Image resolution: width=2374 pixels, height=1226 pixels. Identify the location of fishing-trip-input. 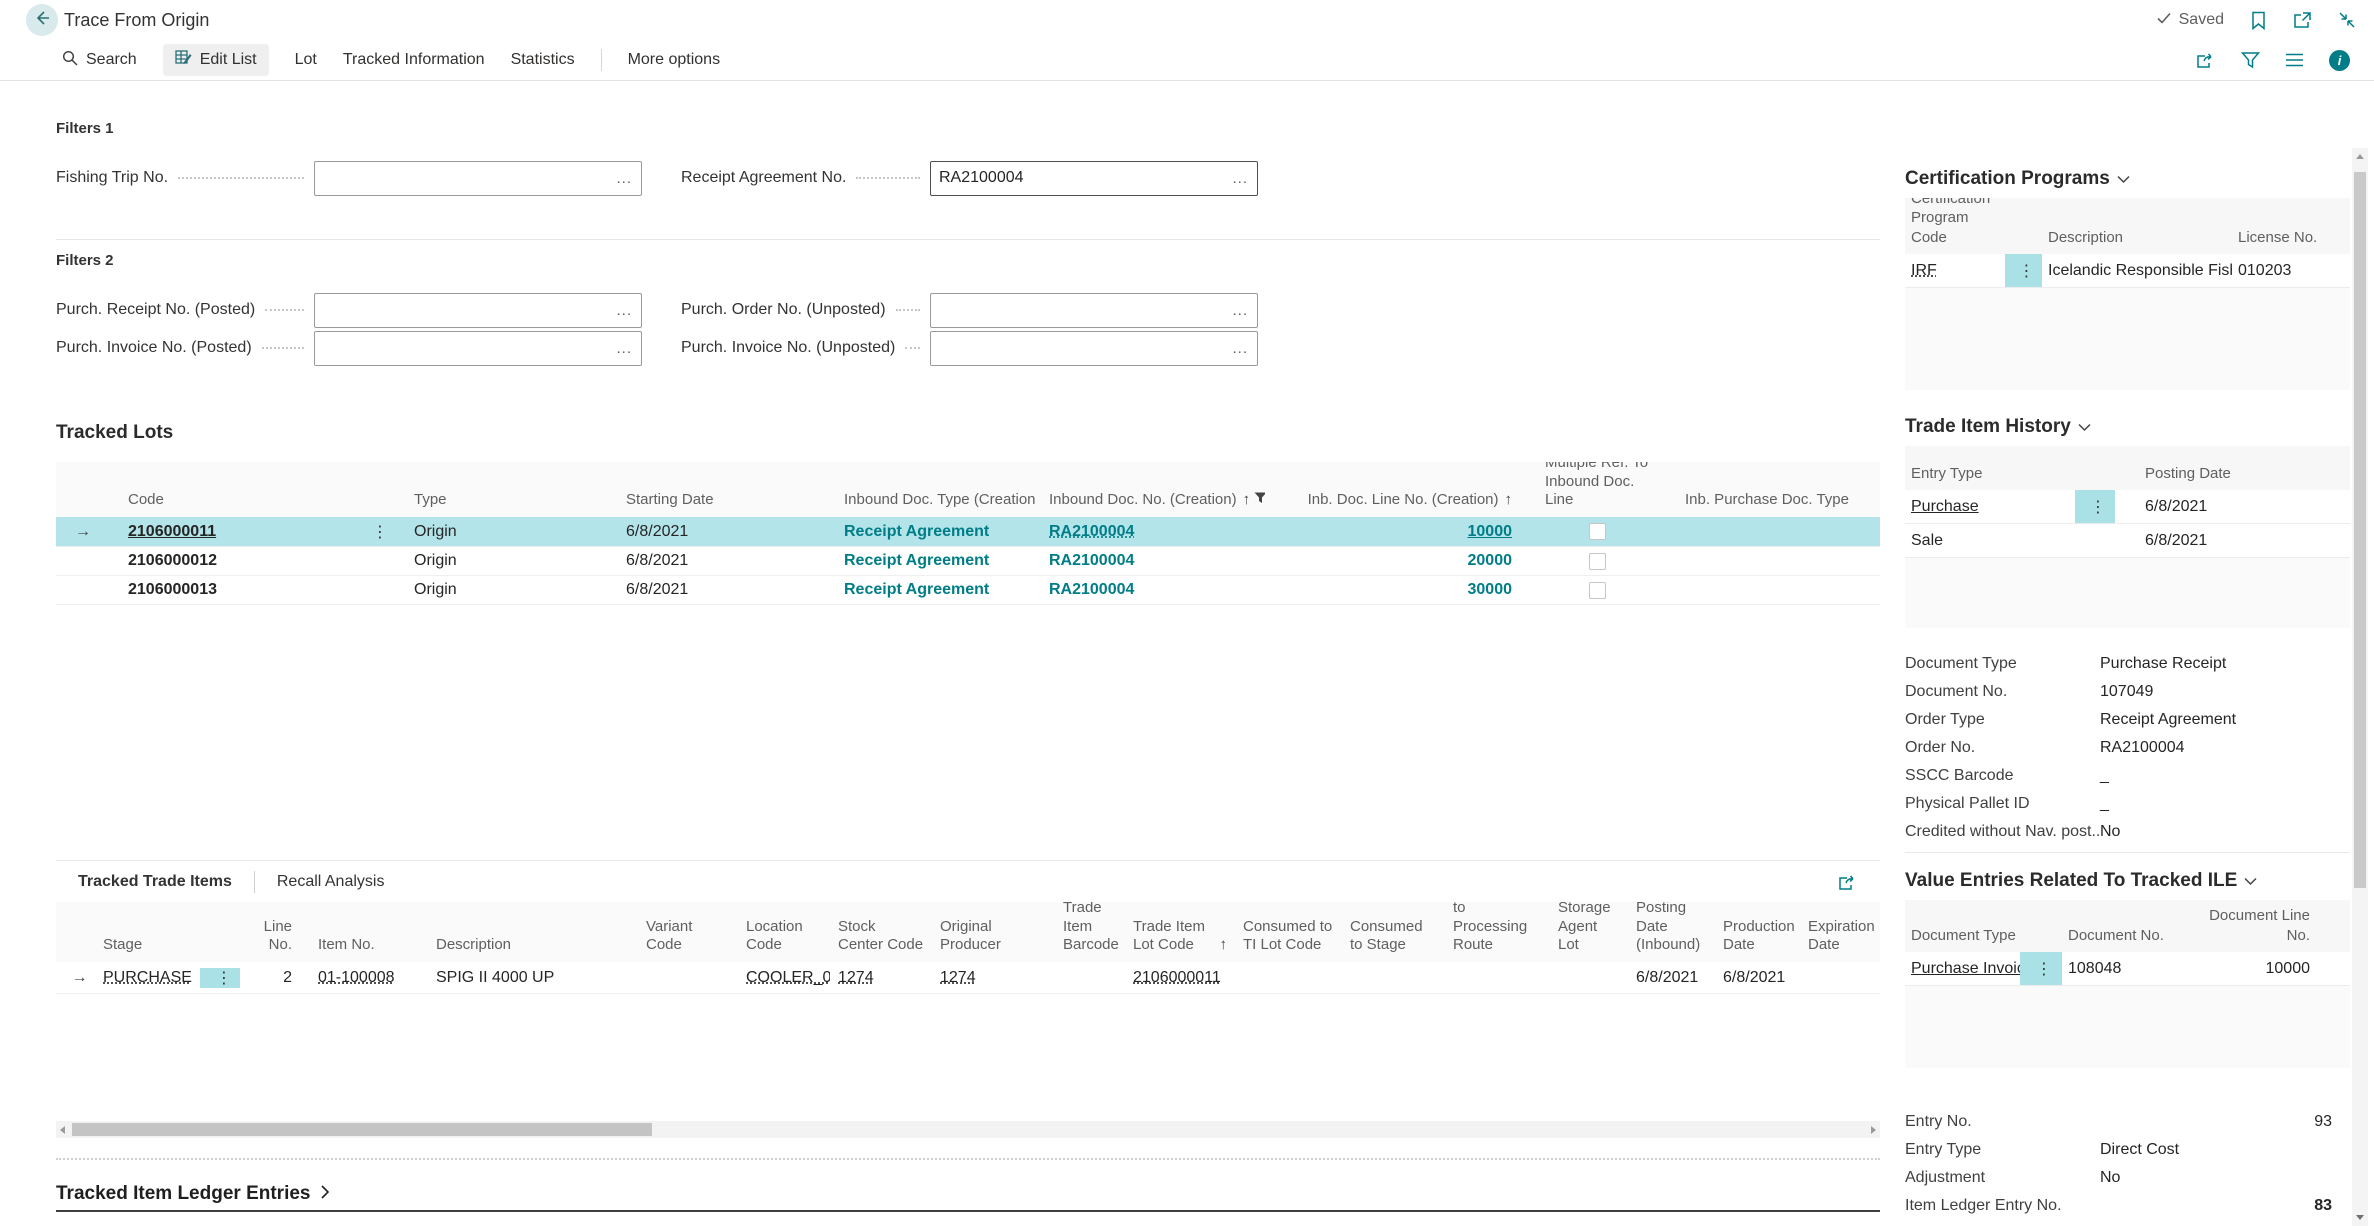
(461, 178).